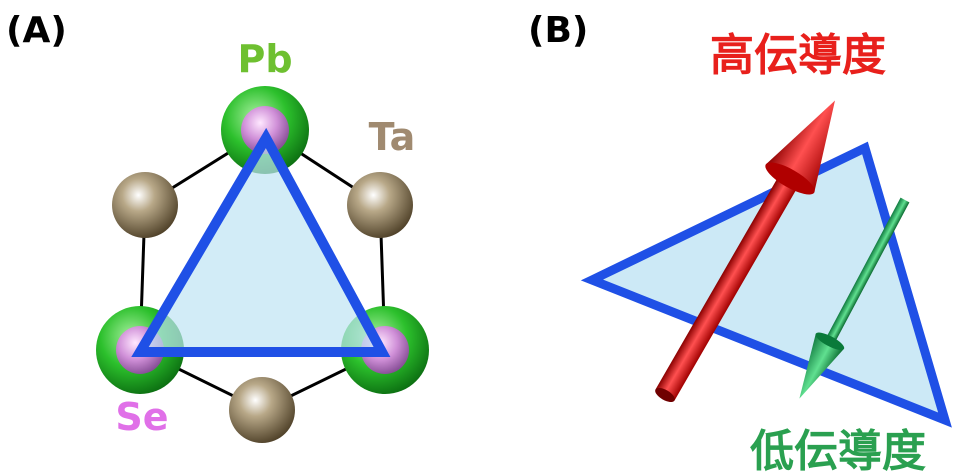 Image resolution: width=959 pixels, height=475 pixels. I want to click on panel-label: (B), so click(558, 30).